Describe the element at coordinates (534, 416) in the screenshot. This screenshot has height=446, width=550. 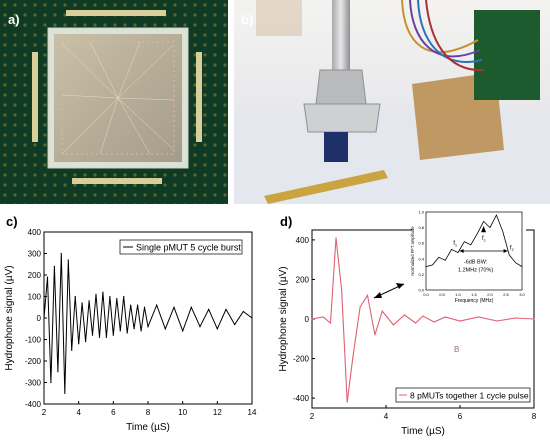
I see `x-tick-label: 8` at that location.